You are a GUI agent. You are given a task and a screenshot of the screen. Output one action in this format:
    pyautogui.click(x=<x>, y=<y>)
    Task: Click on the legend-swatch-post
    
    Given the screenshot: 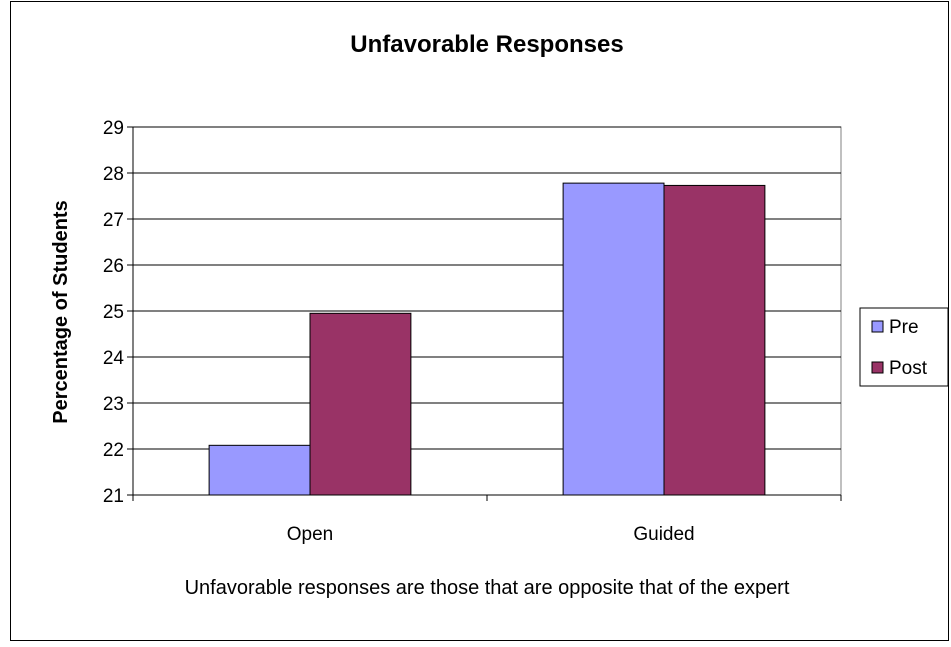 What is the action you would take?
    pyautogui.click(x=877, y=367)
    